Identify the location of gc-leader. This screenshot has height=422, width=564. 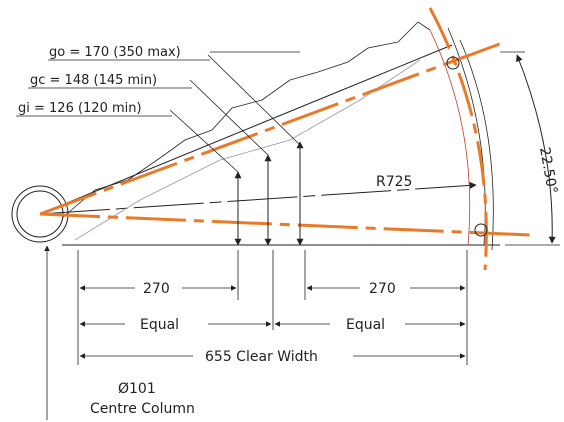
(229, 117).